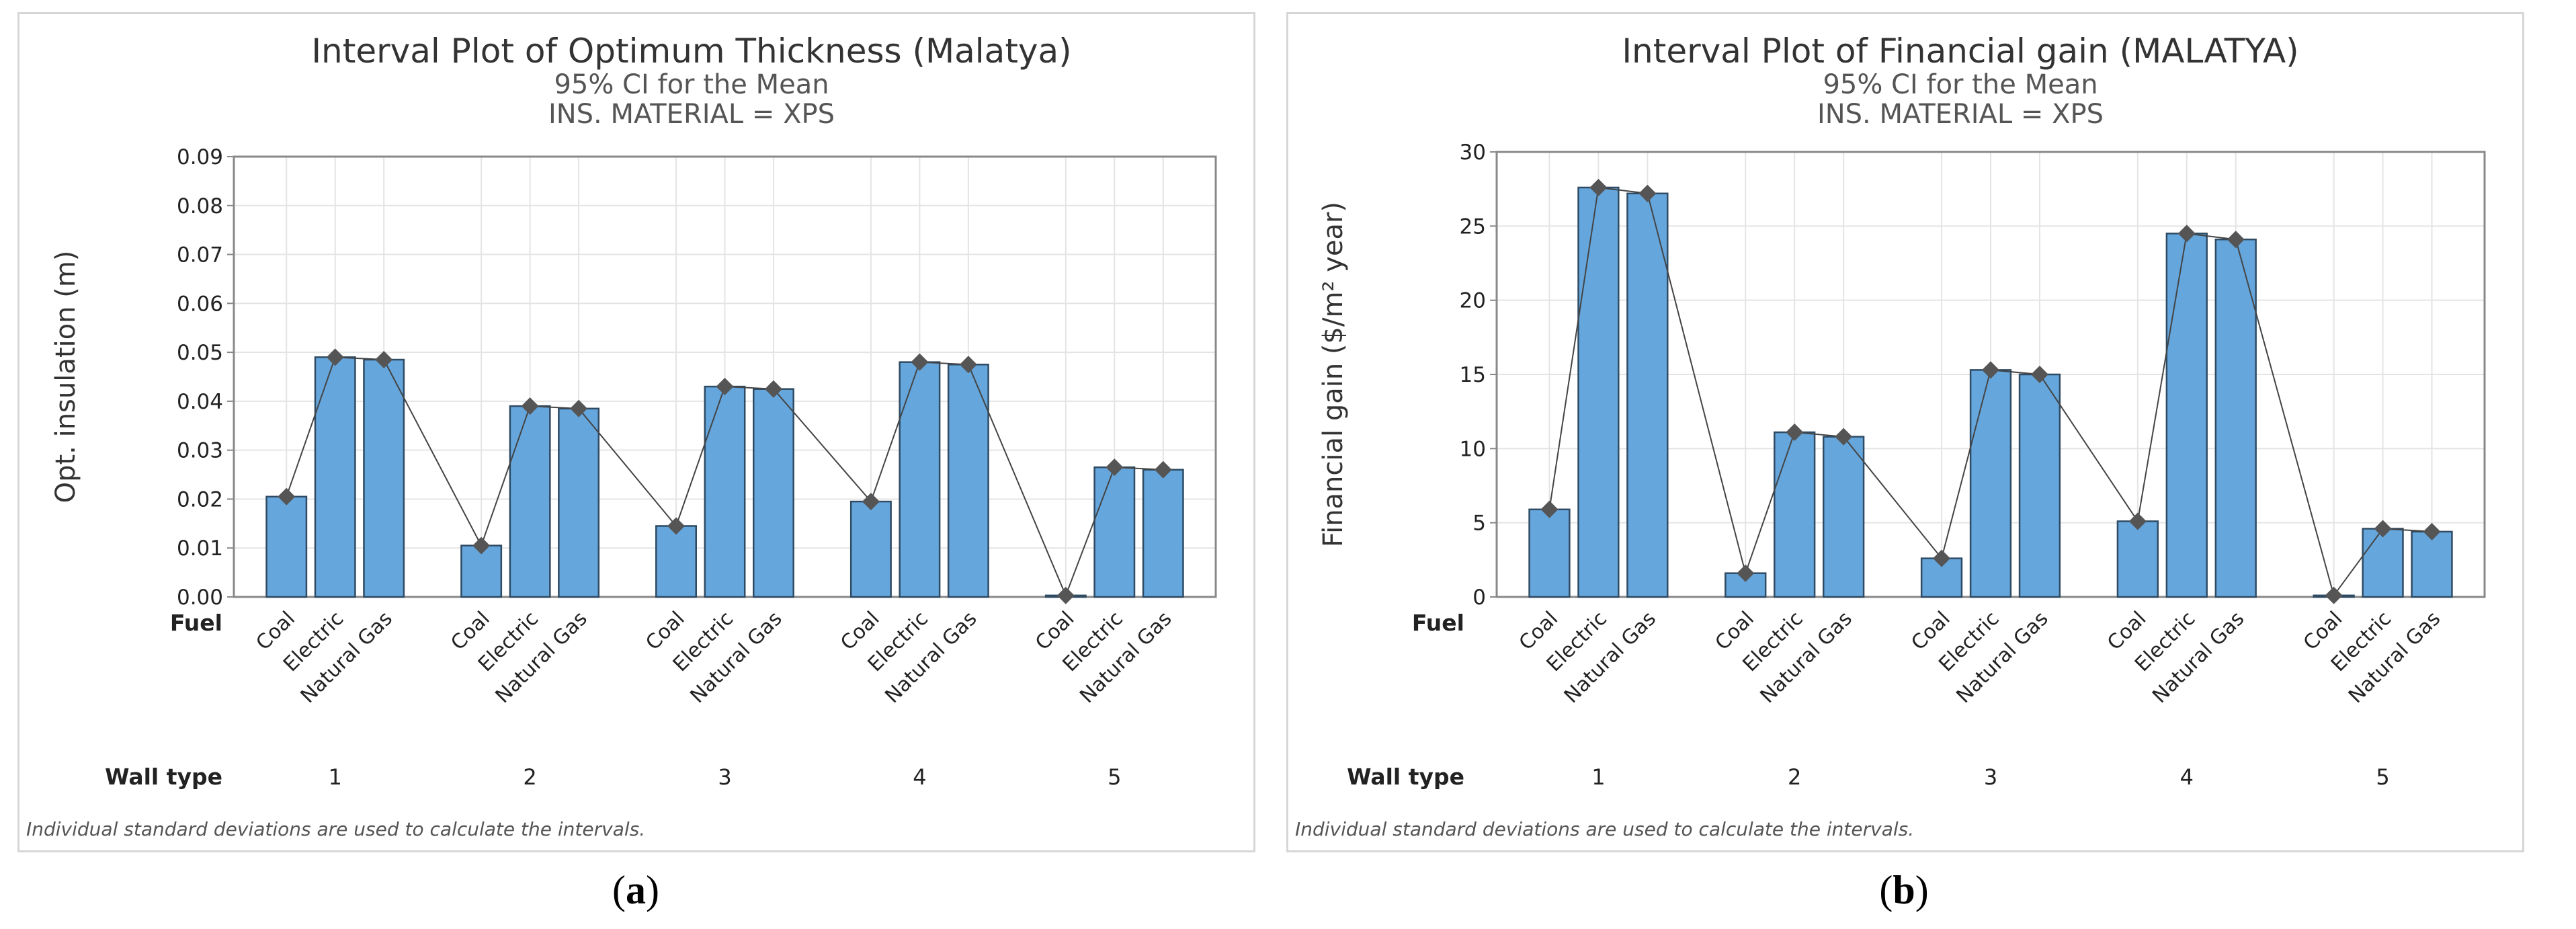 This screenshot has width=2576, height=929. I want to click on caption-letter: a, so click(636, 890).